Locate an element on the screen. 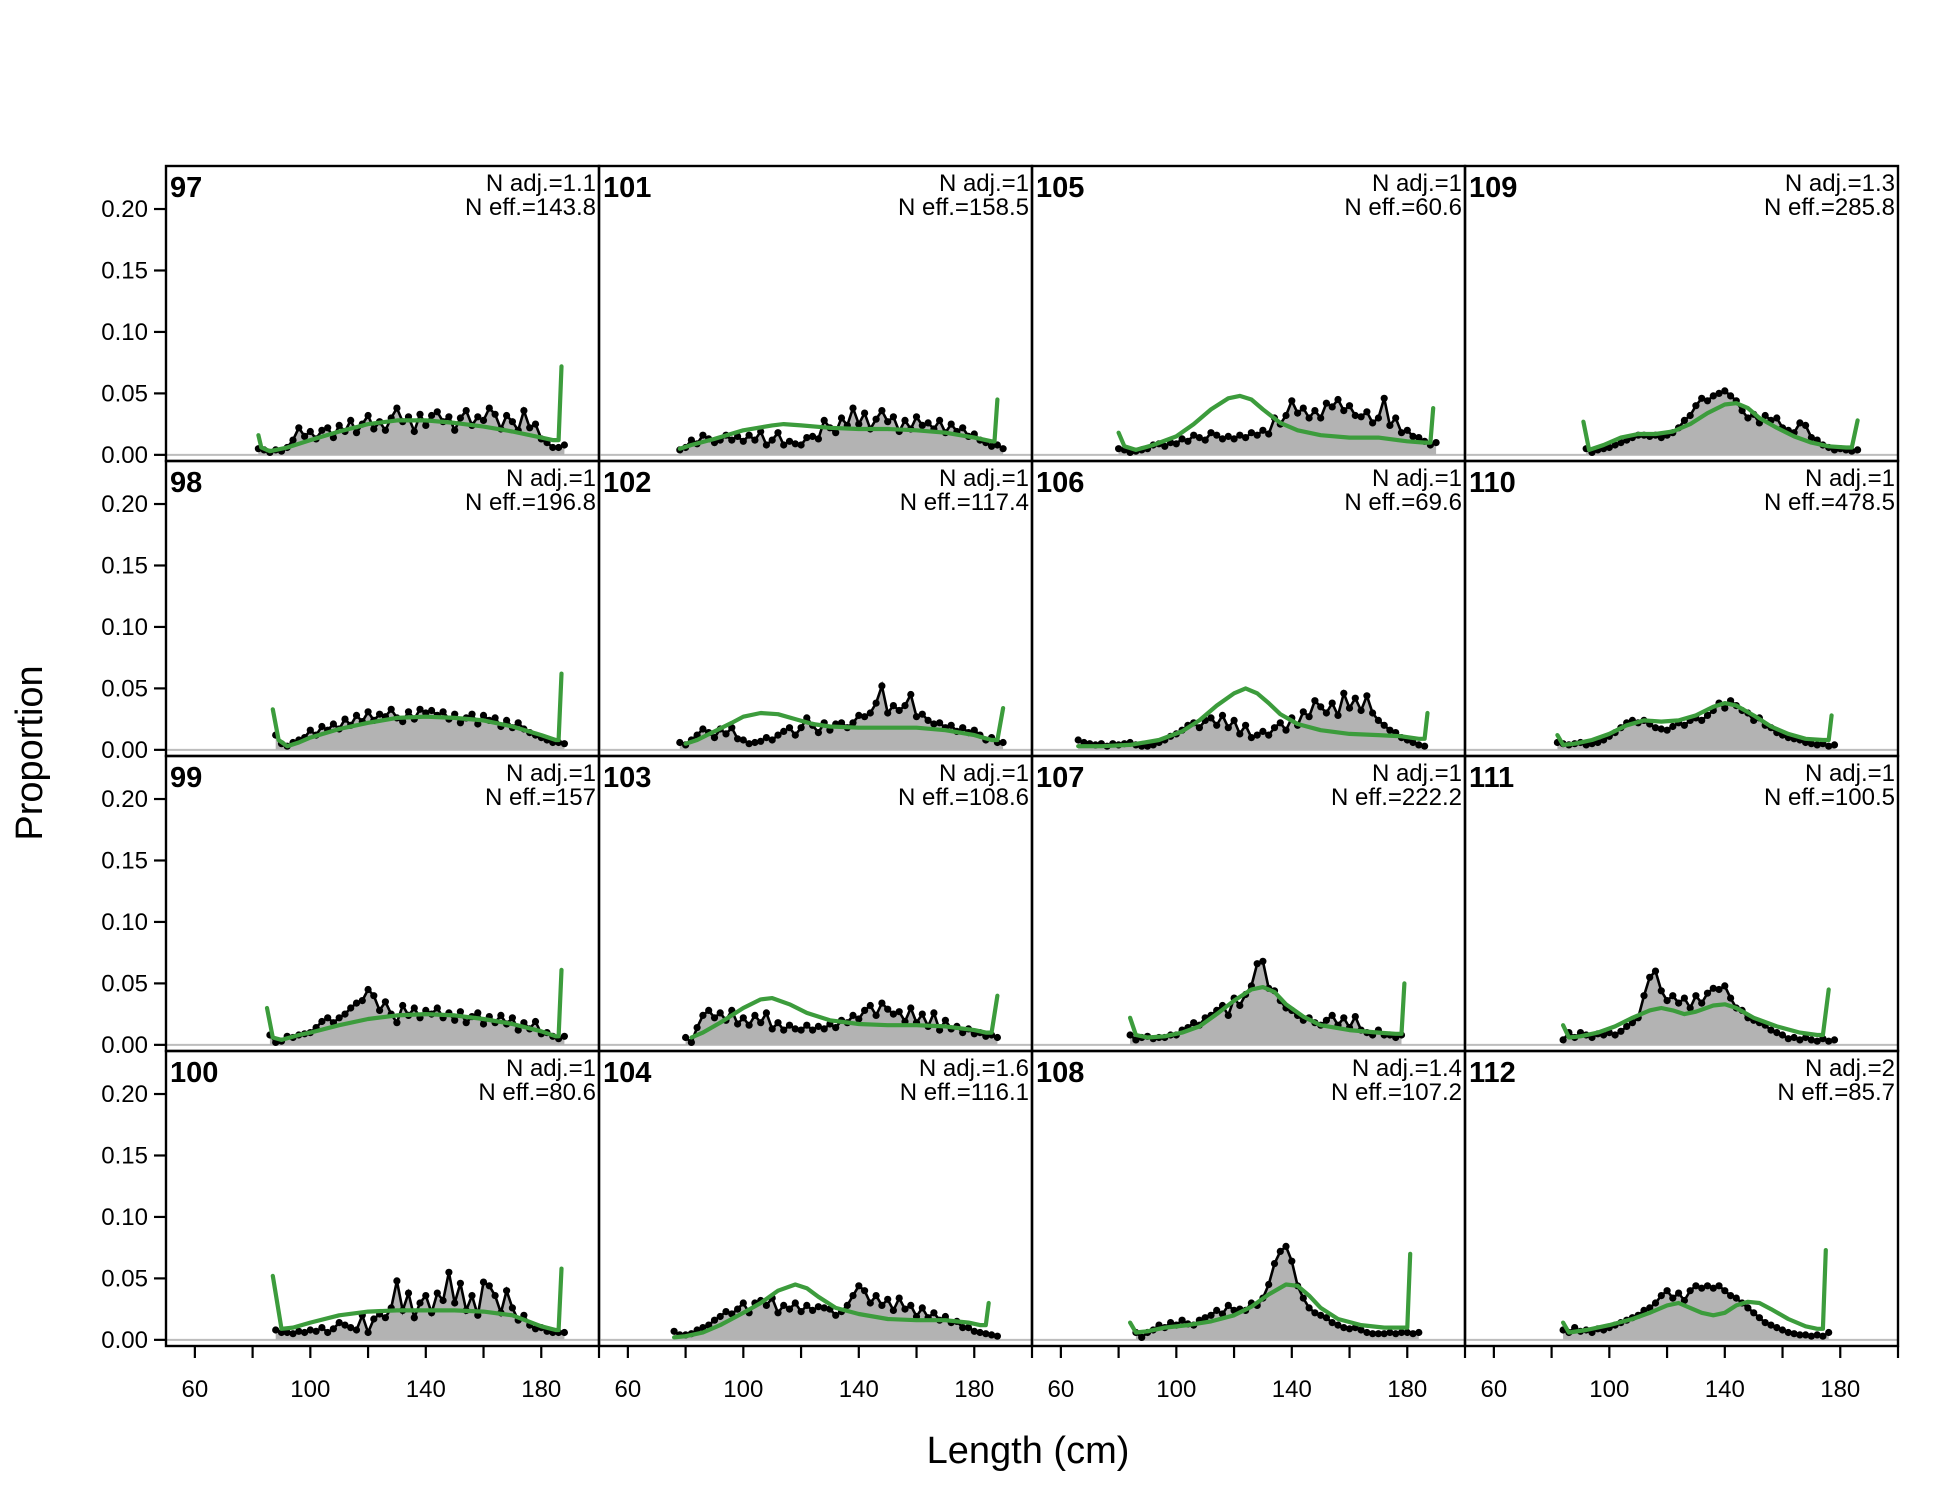 Image resolution: width=1950 pixels, height=1500 pixels. n-eff-label: N eff.=222.2 is located at coordinates (1396, 797).